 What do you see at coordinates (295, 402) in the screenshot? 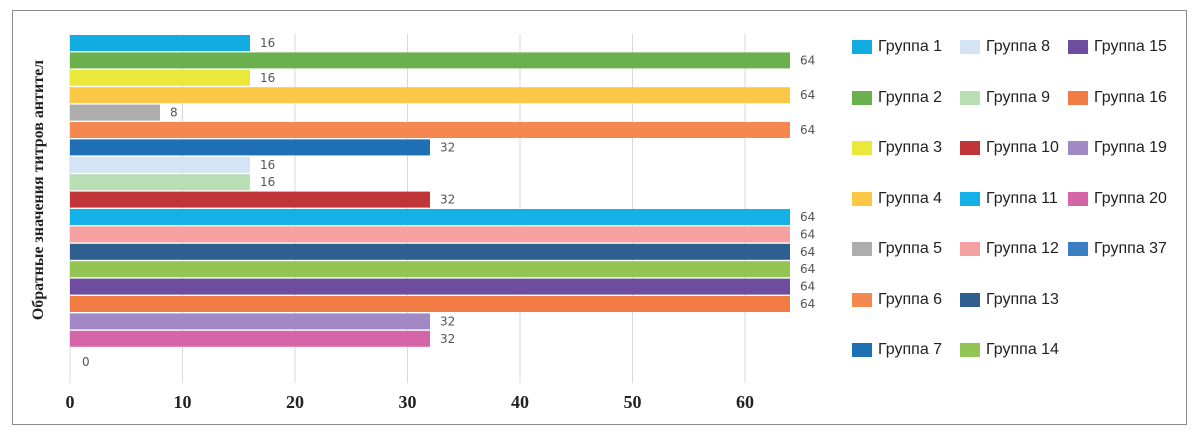
I see `x-tick-label: 20` at bounding box center [295, 402].